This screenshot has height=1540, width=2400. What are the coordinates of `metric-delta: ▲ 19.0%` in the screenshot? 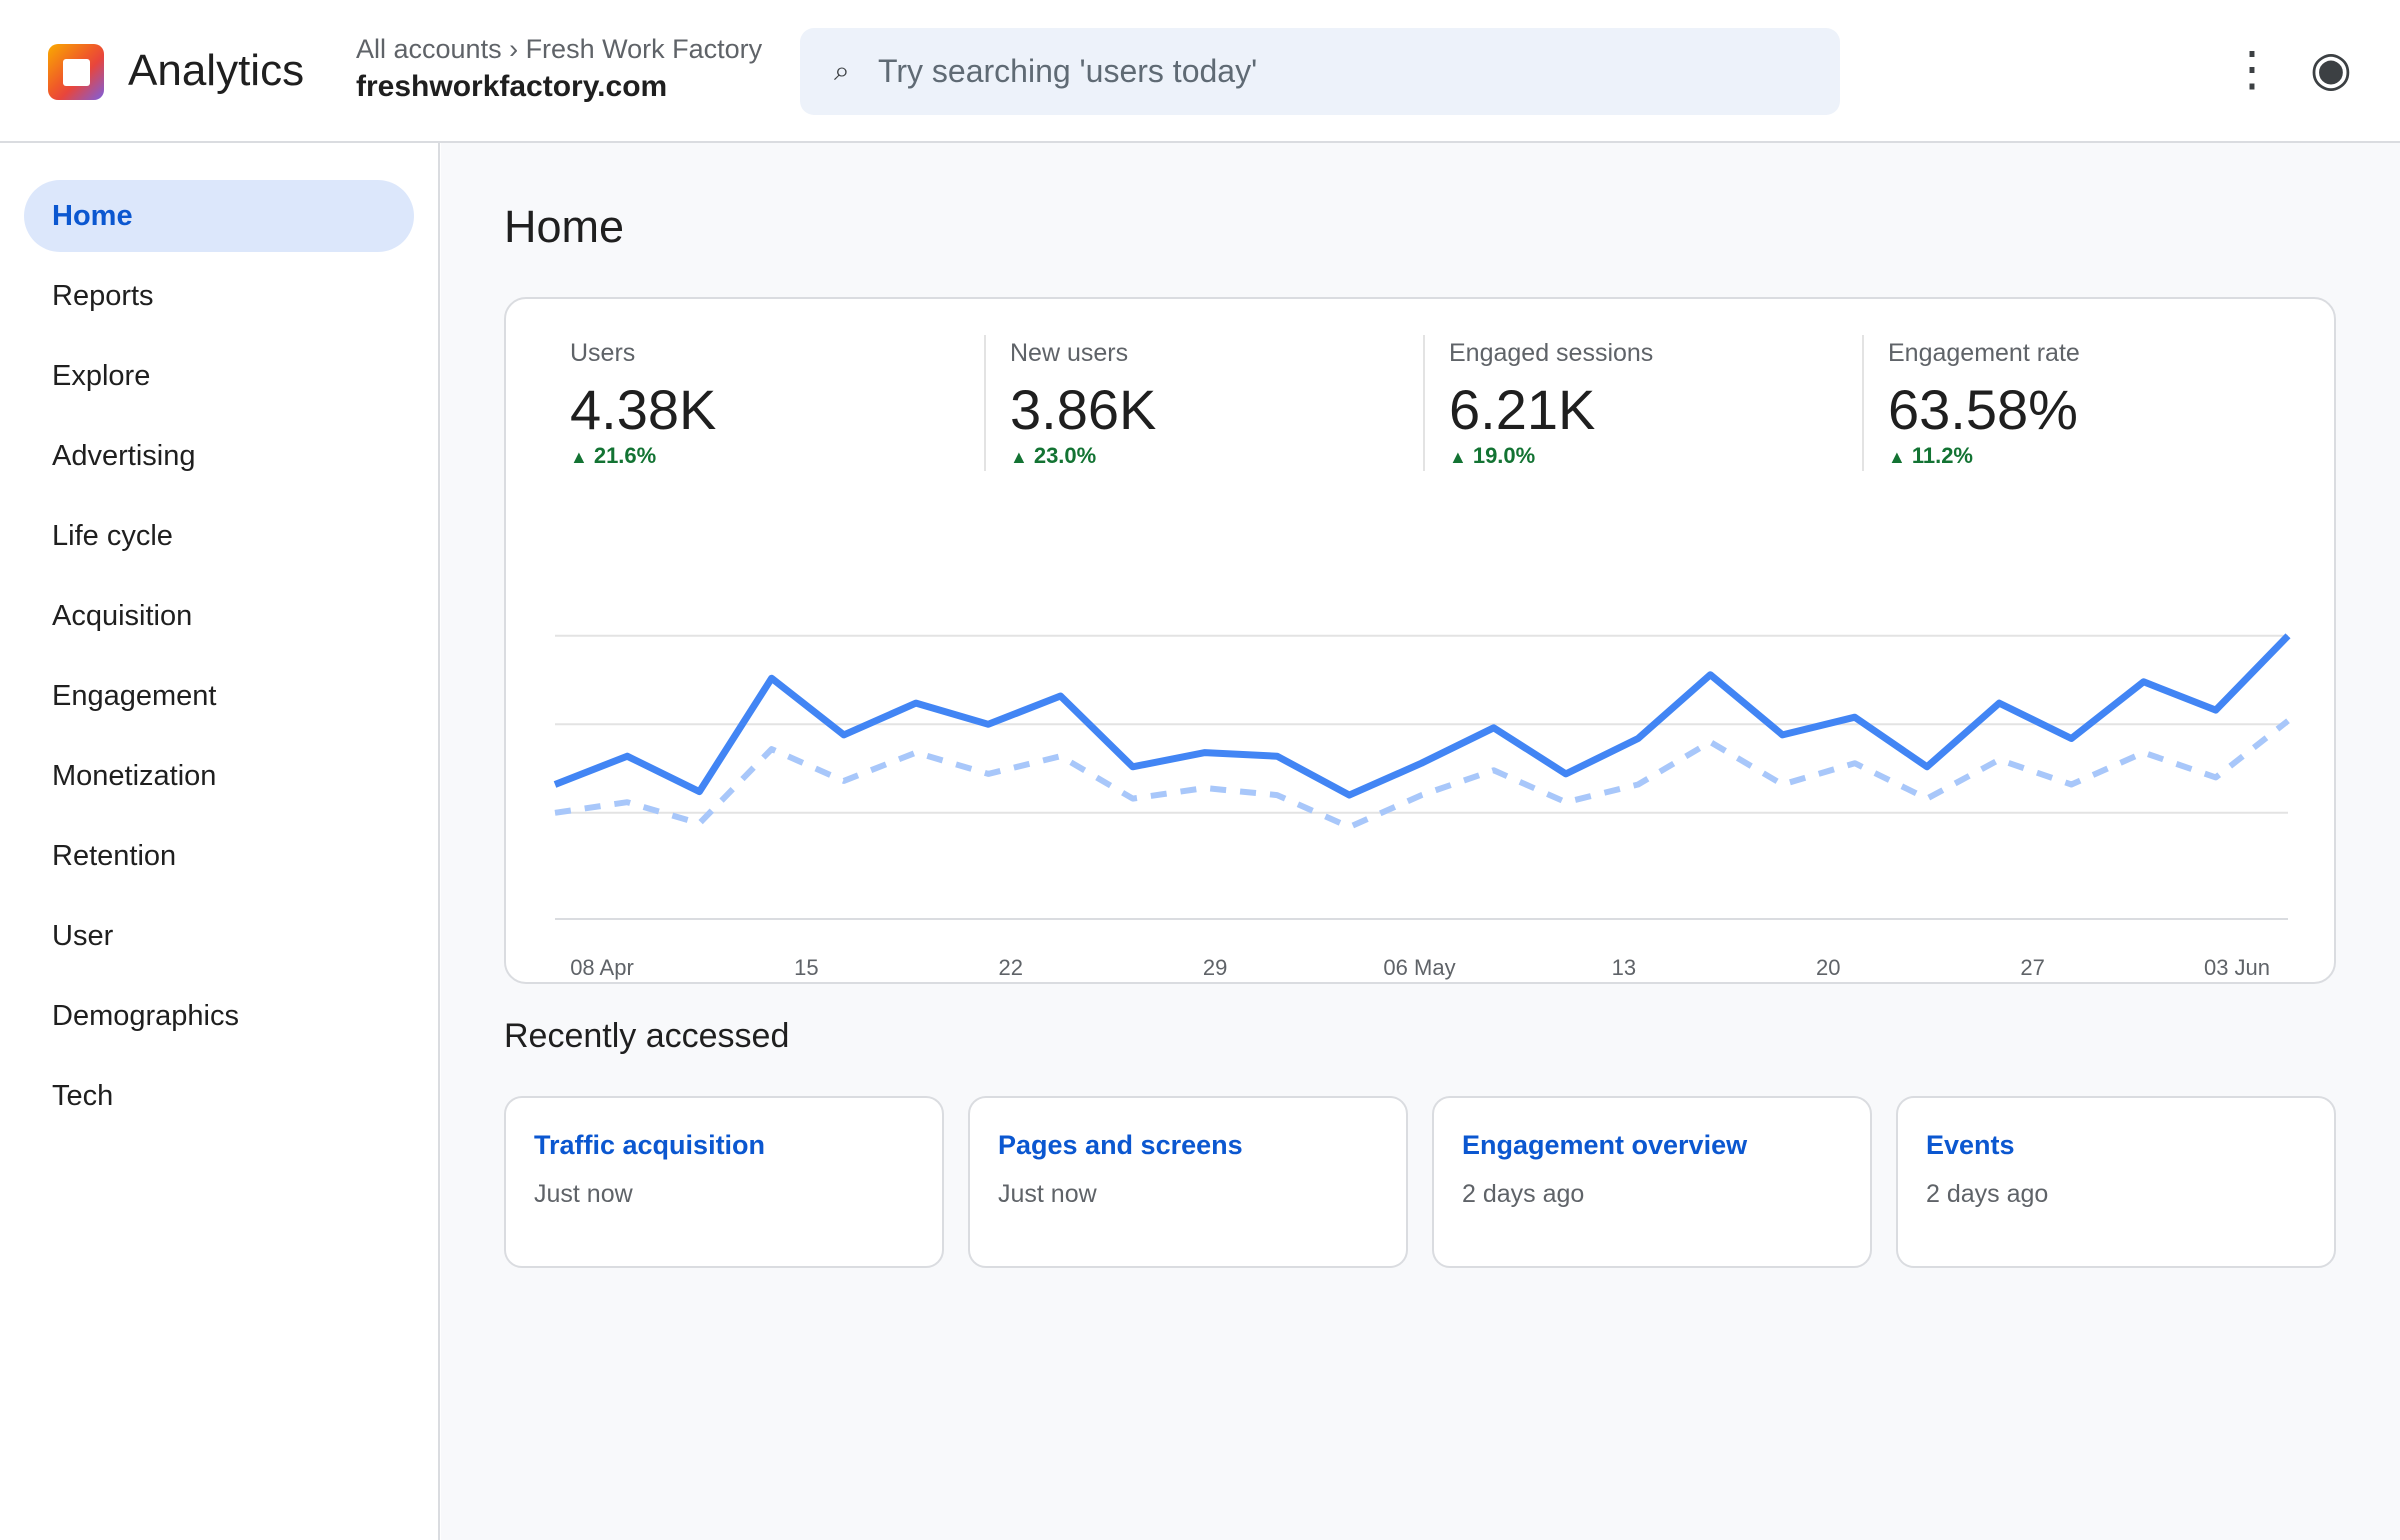 It's located at (1492, 455).